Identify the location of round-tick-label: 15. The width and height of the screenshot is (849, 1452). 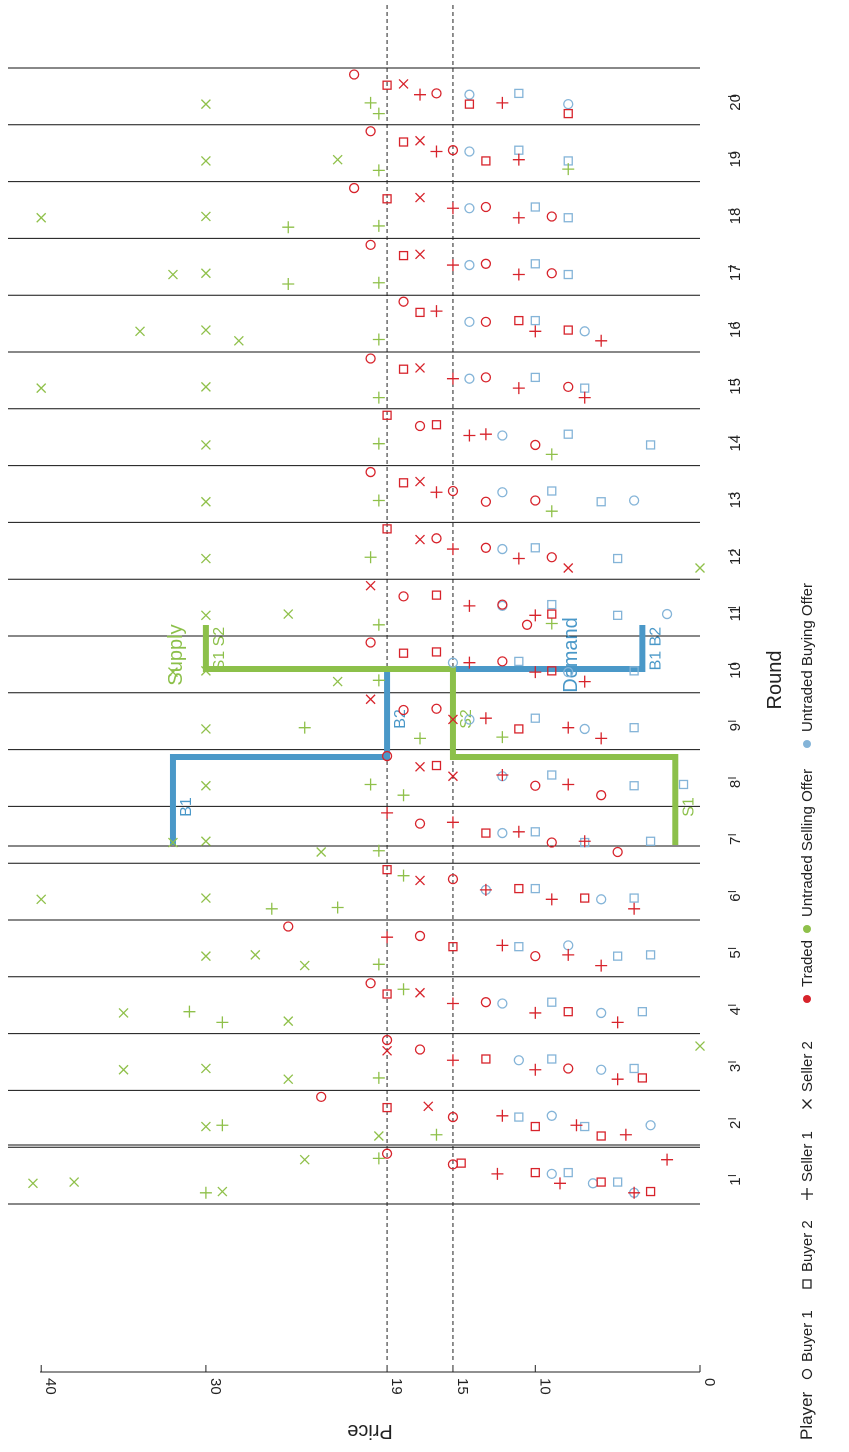
(735, 386).